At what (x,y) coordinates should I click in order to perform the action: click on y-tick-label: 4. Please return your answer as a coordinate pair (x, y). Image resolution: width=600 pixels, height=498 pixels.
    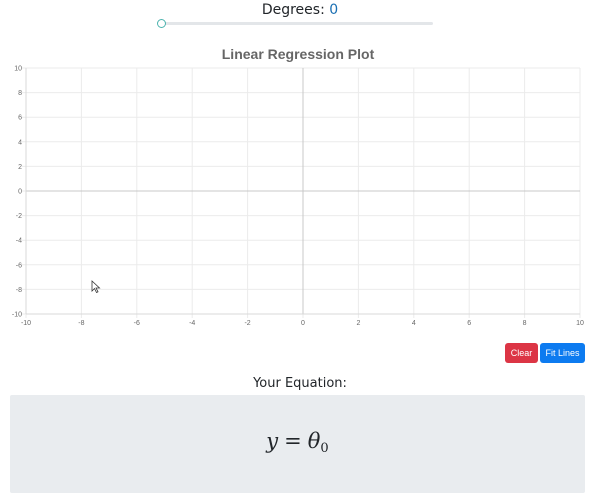
    Looking at the image, I should click on (20, 142).